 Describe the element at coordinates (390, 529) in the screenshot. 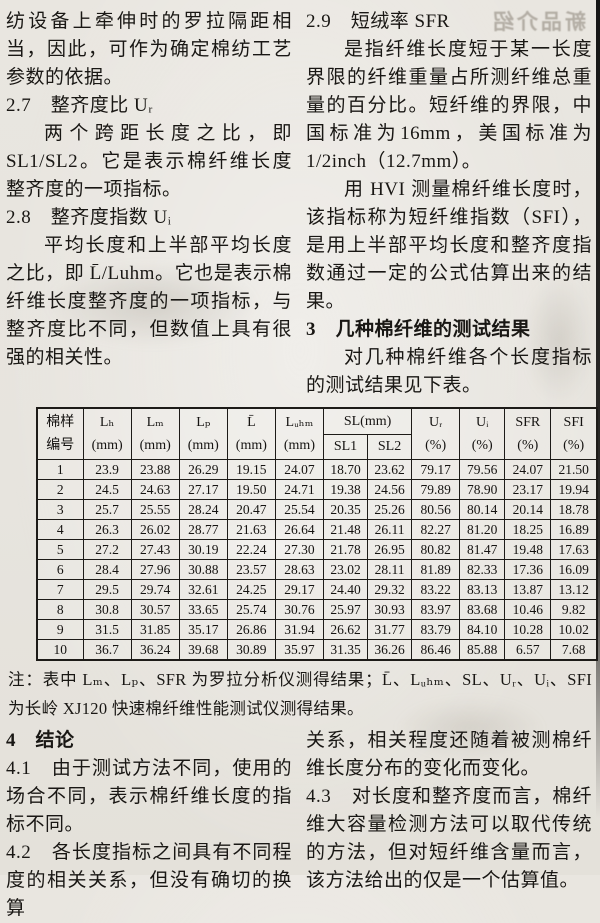

I see `table-cell: 26.11` at that location.